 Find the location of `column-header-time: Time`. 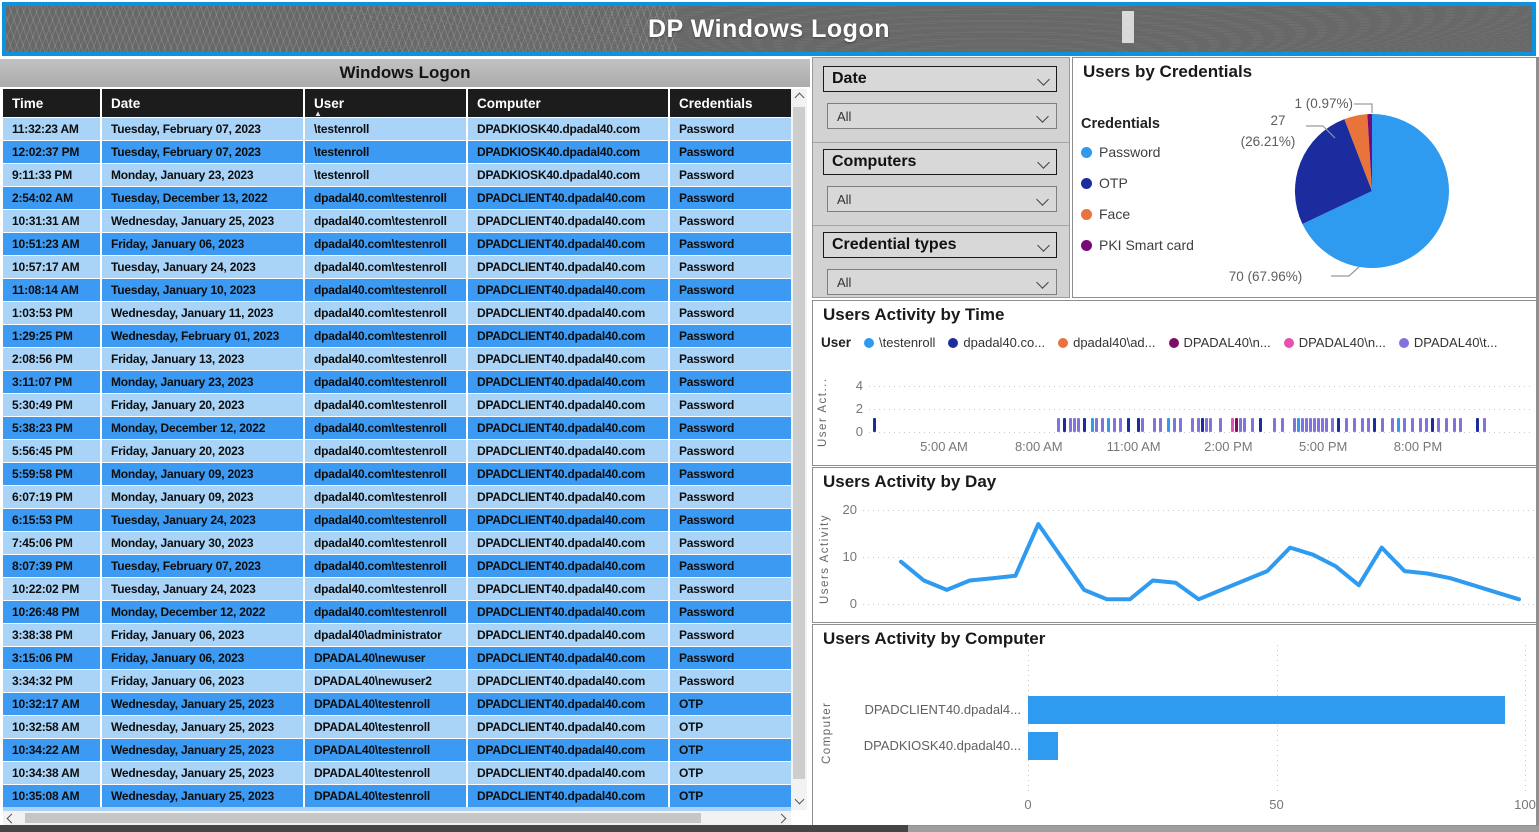

column-header-time: Time is located at coordinates (51, 103).